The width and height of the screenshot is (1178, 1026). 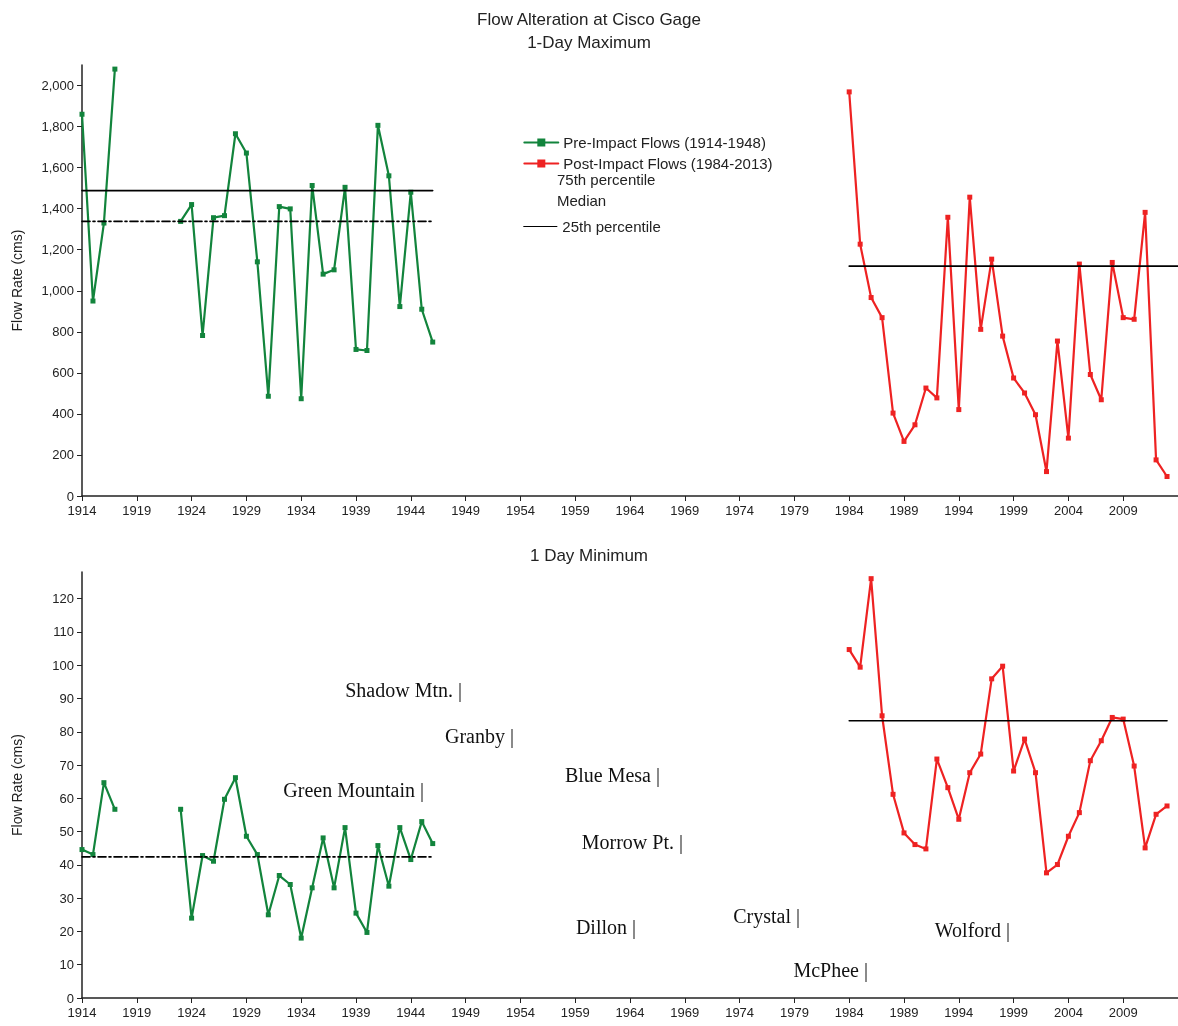 What do you see at coordinates (611, 226) in the screenshot?
I see `legend-label: 25th percentile` at bounding box center [611, 226].